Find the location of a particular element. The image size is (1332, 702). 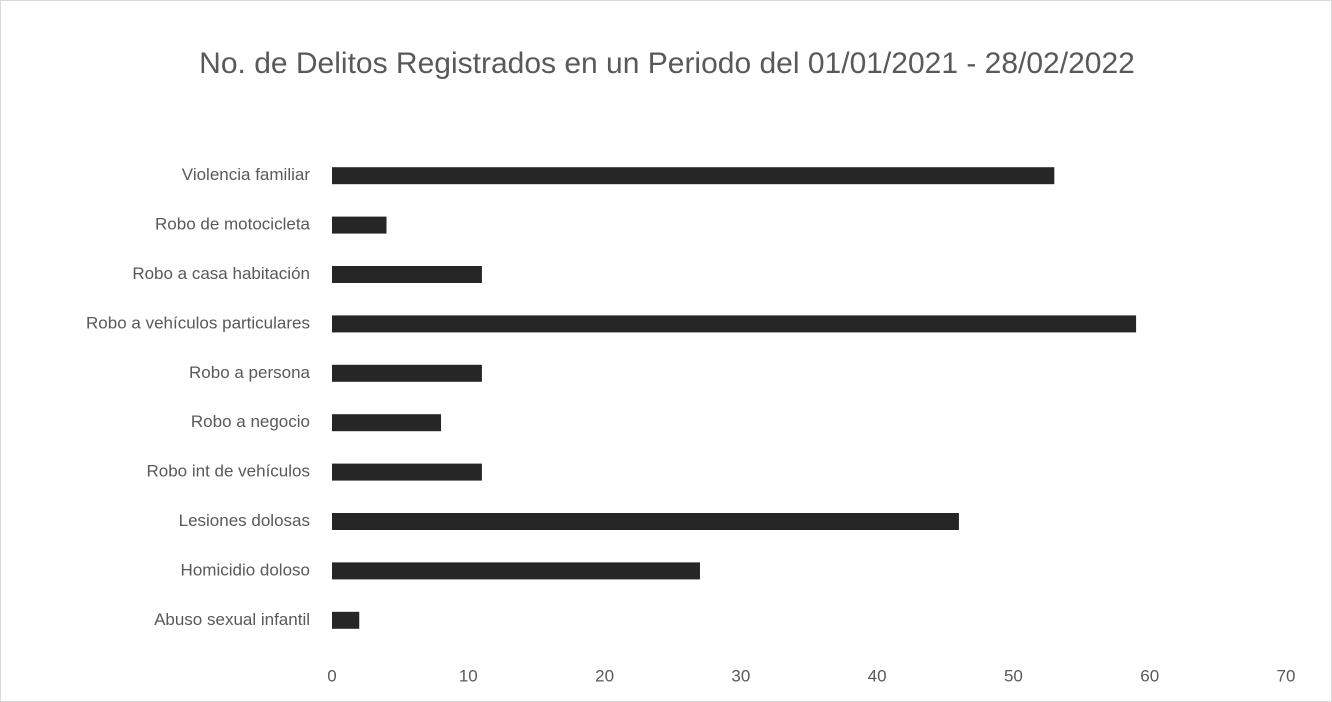

y-tick-label: Robo a casa habitación is located at coordinates (221, 273).